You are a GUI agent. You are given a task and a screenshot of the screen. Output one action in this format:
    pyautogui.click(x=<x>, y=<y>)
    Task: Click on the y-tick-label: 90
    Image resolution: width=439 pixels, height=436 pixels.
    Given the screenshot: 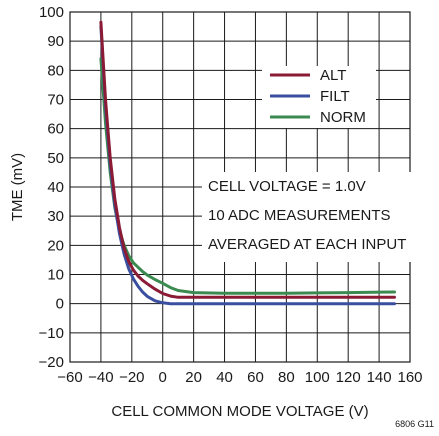 What is the action you would take?
    pyautogui.click(x=55, y=41)
    